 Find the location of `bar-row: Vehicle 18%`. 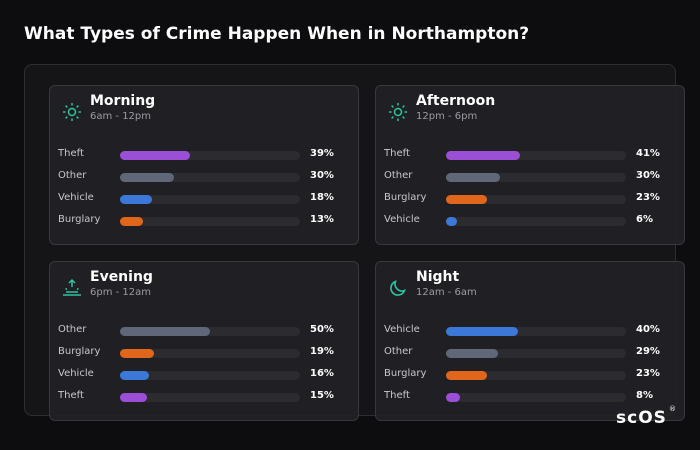

bar-row: Vehicle 18% is located at coordinates (208, 199).